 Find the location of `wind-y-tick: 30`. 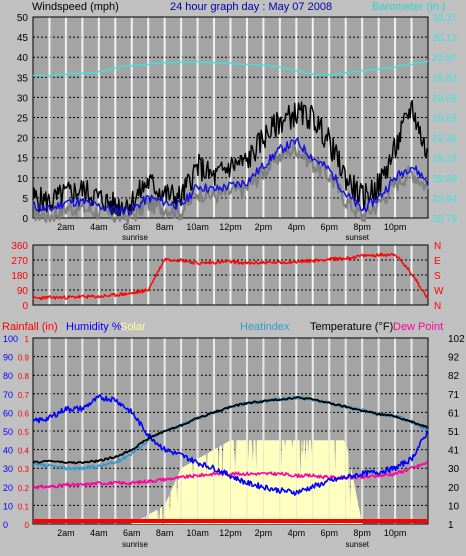

wind-y-tick: 30 is located at coordinates (23, 98).